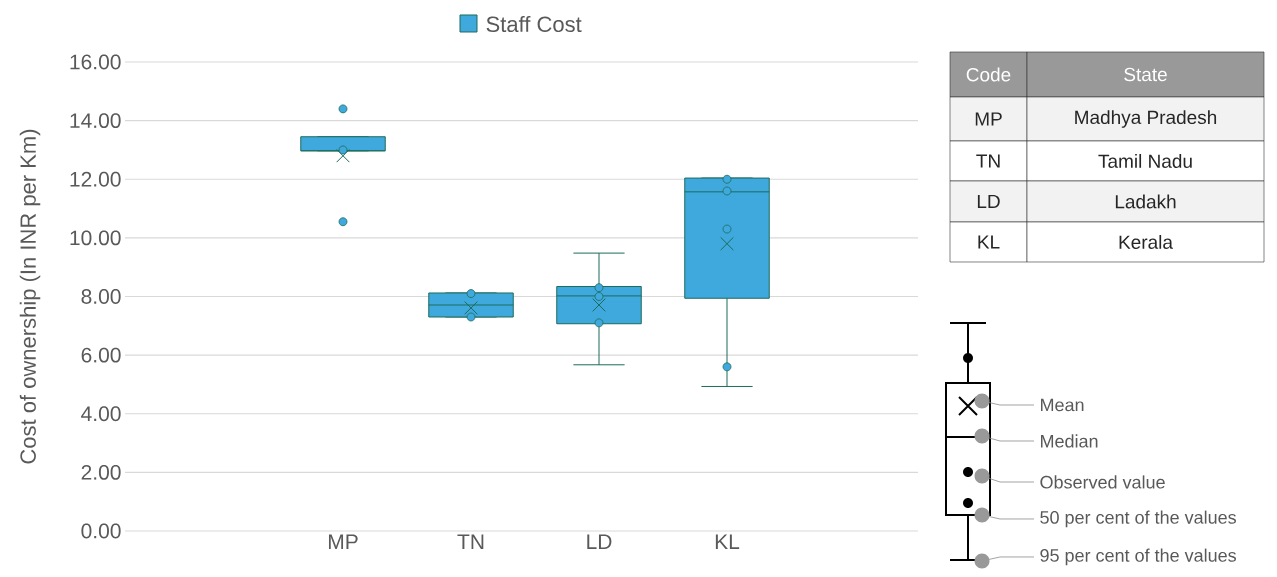 The image size is (1277, 577). I want to click on text: Median, so click(1069, 441).